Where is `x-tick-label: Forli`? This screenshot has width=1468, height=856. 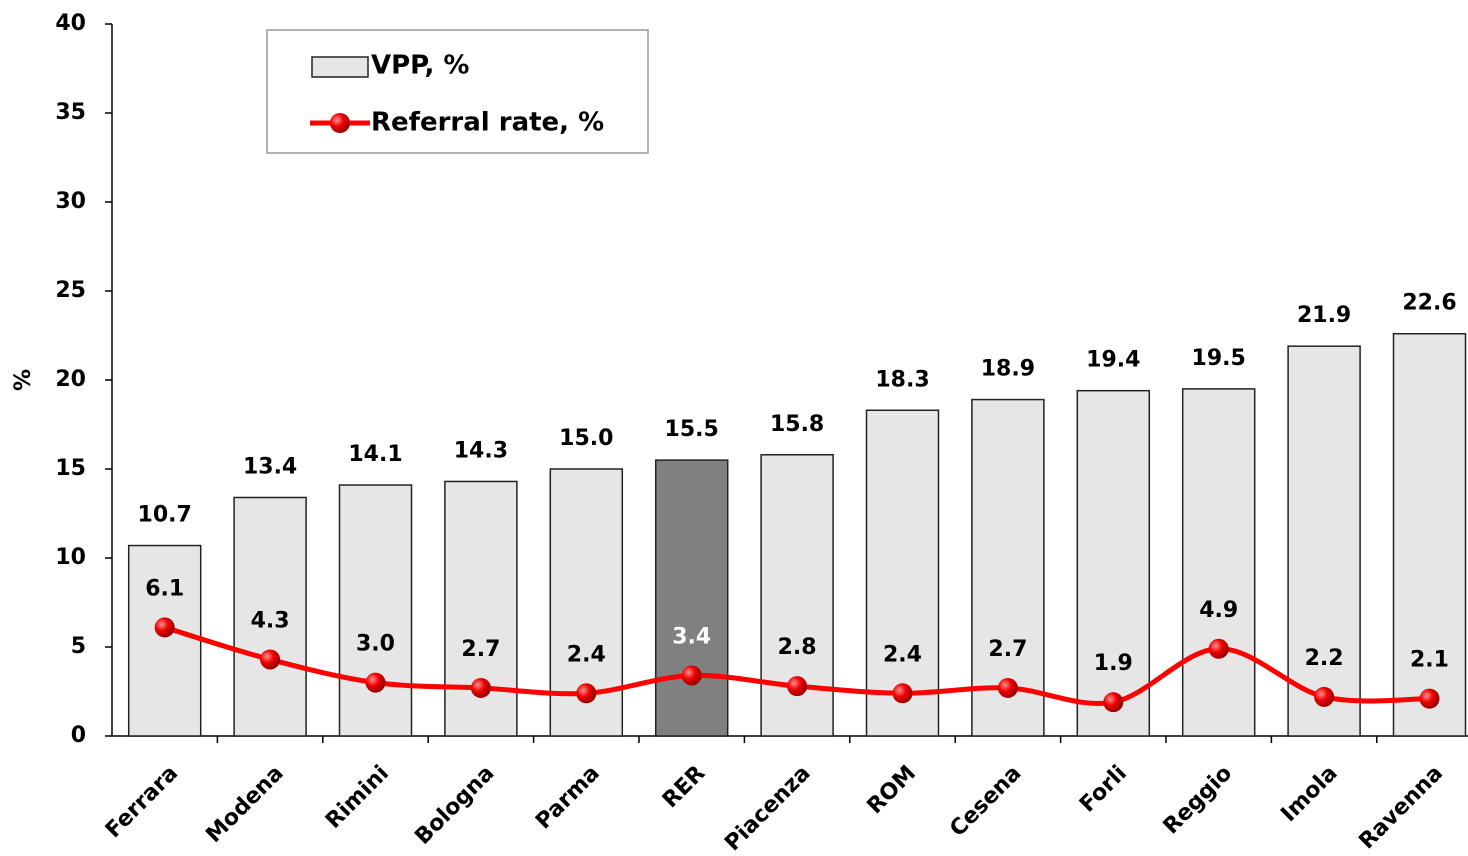 x-tick-label: Forli is located at coordinates (1103, 789).